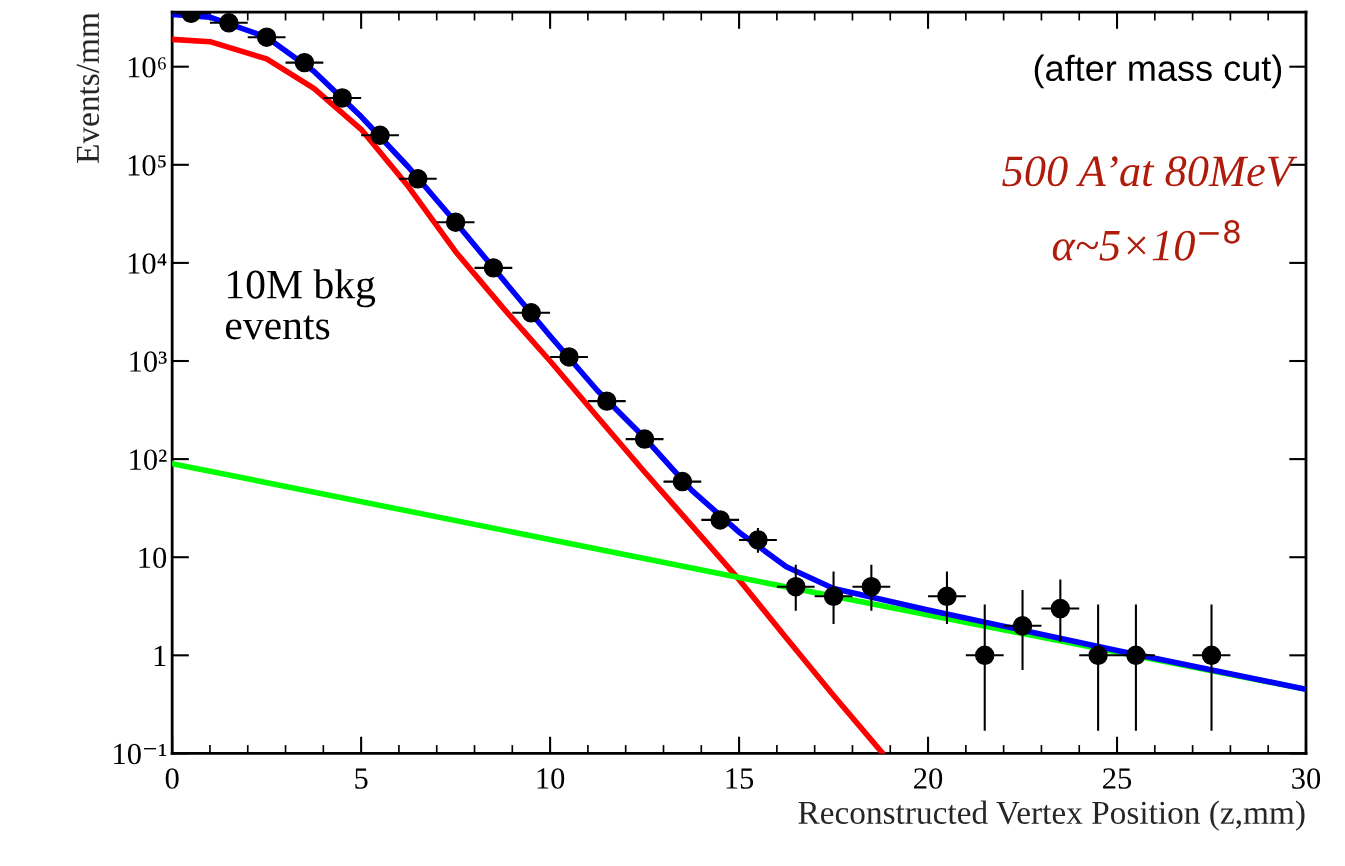 The width and height of the screenshot is (1345, 866). What do you see at coordinates (1150, 171) in the screenshot?
I see `annotation: 500 A’at 80MeV` at bounding box center [1150, 171].